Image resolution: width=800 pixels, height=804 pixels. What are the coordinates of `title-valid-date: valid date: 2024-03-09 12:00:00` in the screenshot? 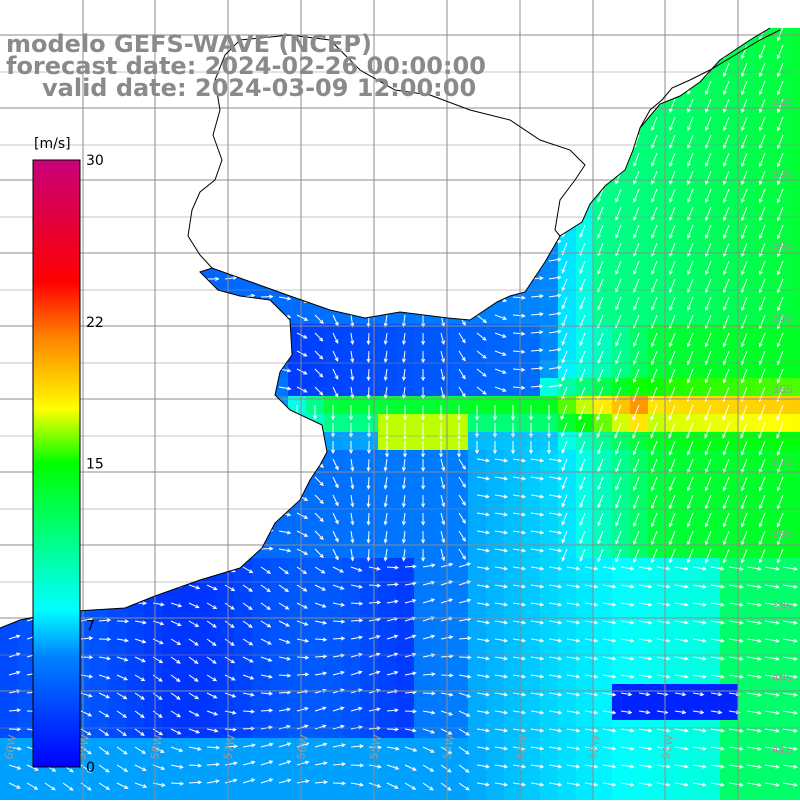 It's located at (259, 88).